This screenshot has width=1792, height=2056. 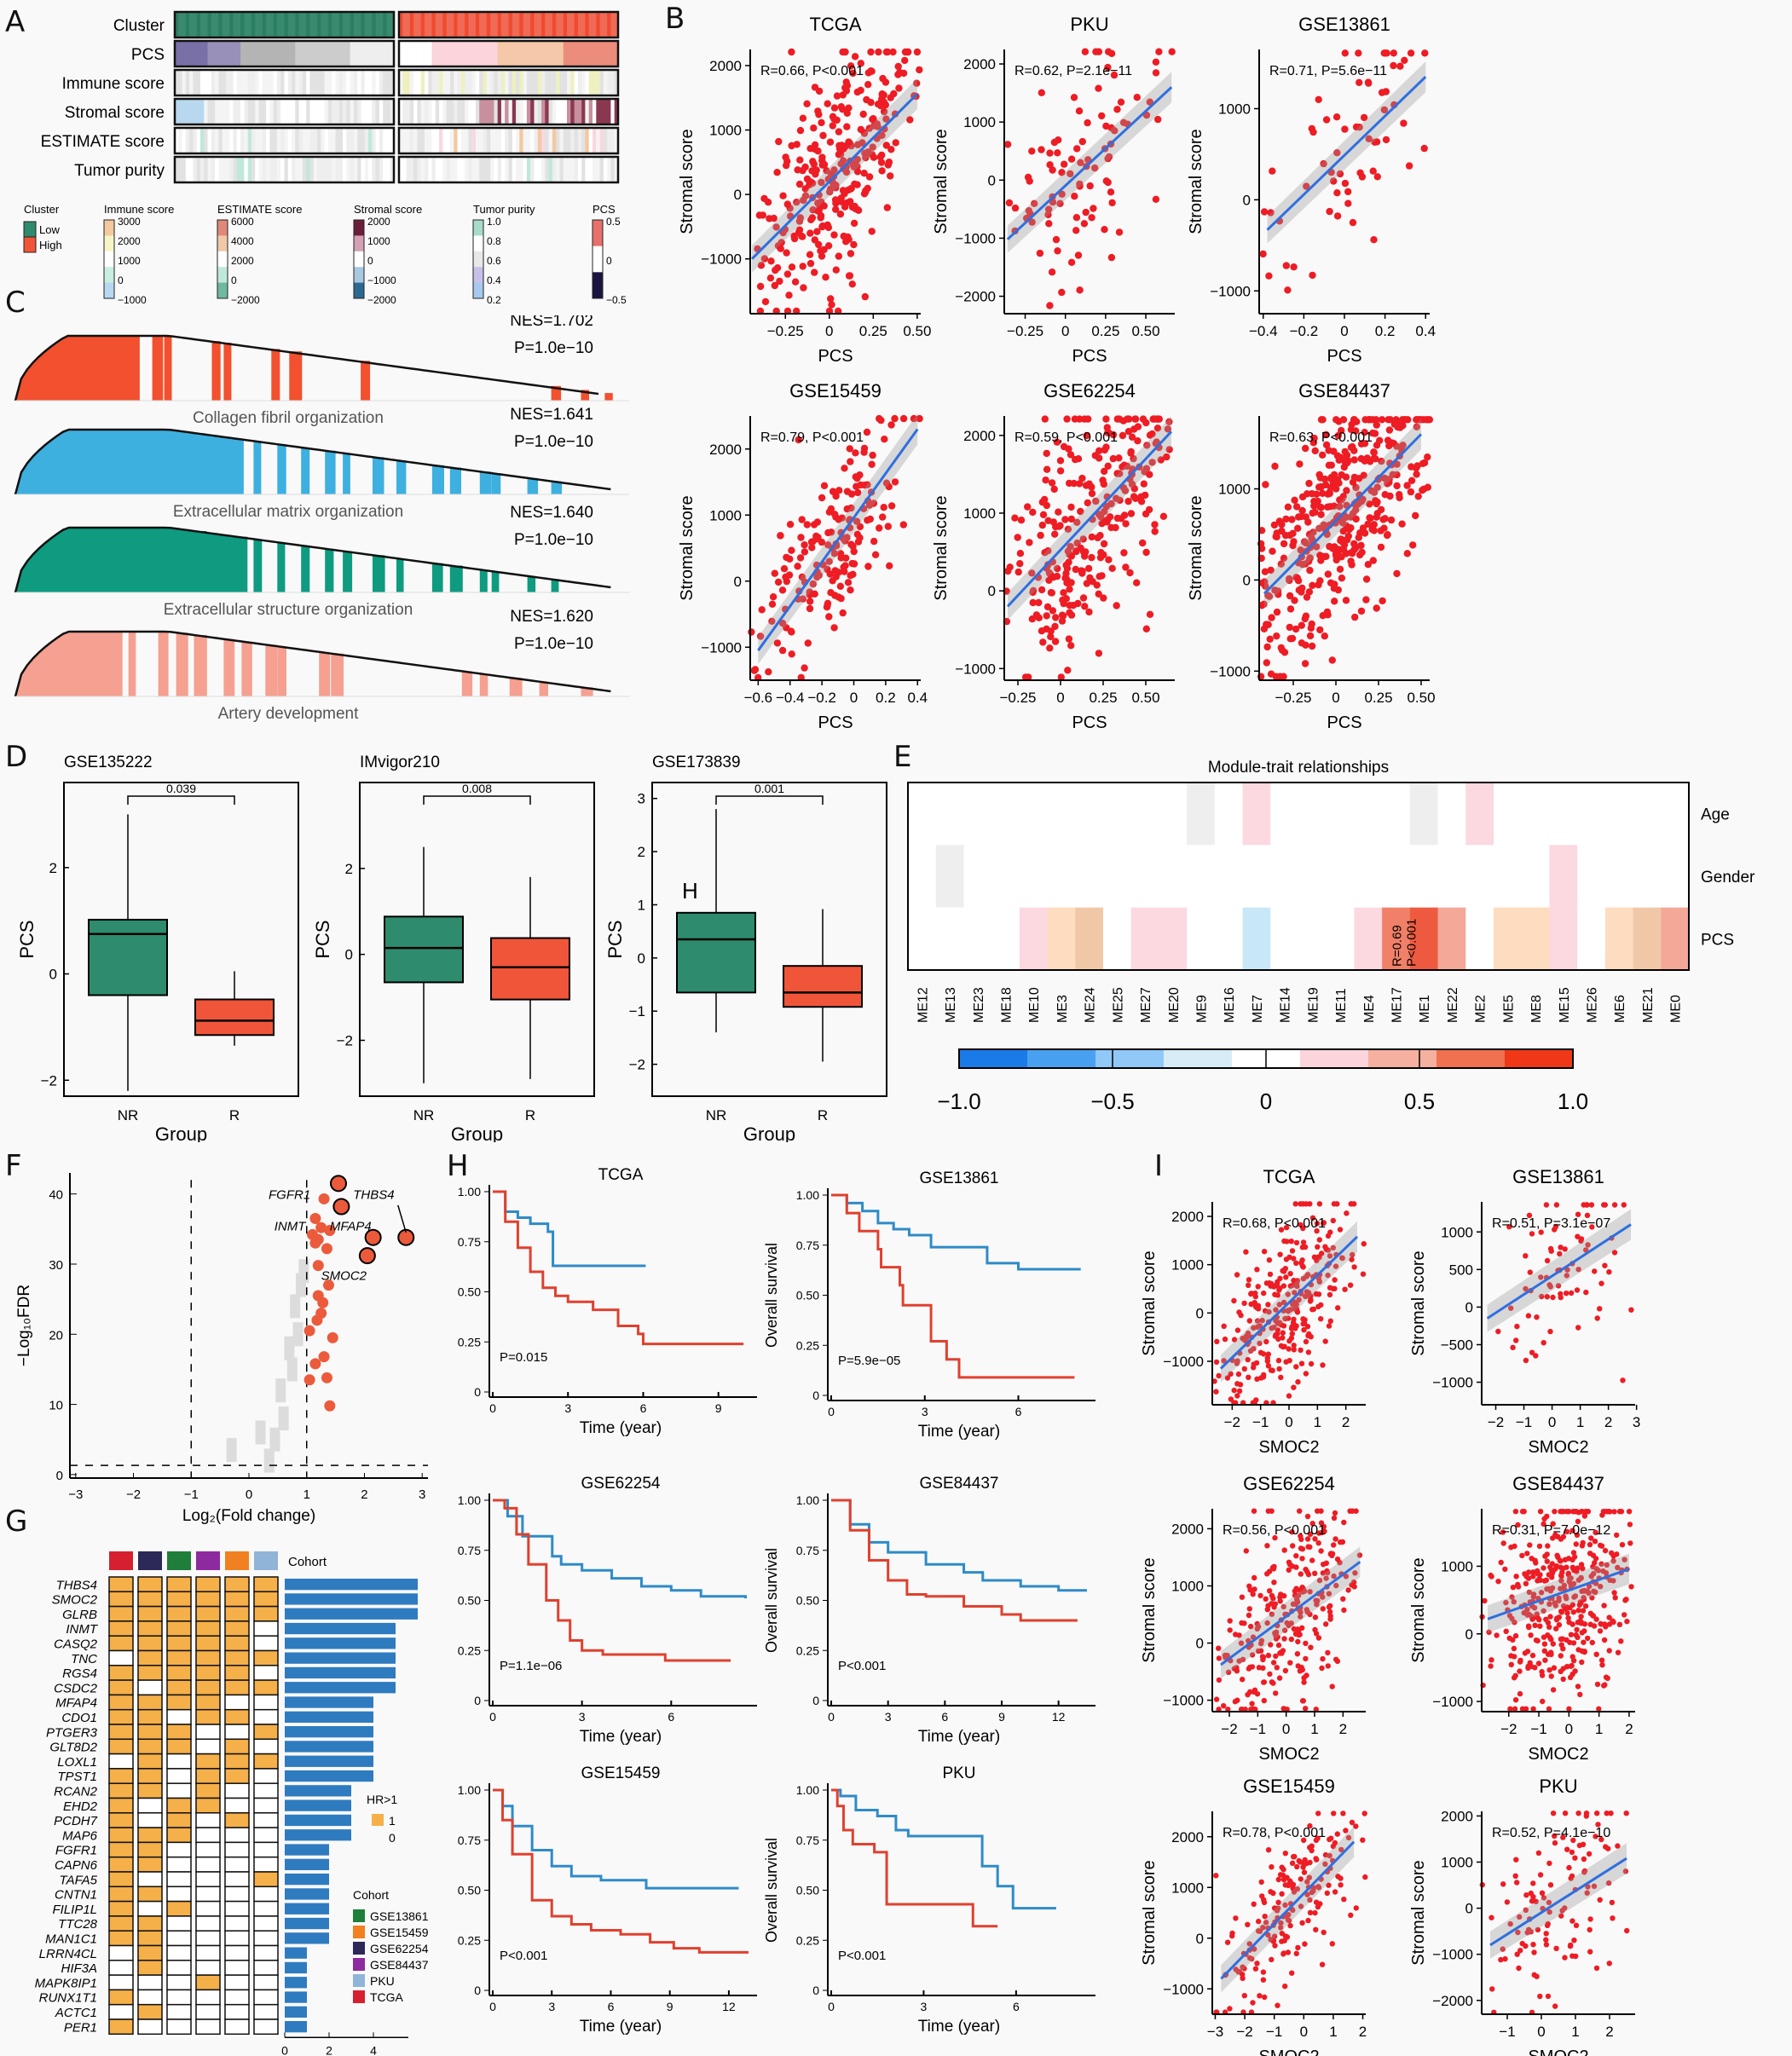 I want to click on colorbar-tick: 0.8, so click(x=494, y=241).